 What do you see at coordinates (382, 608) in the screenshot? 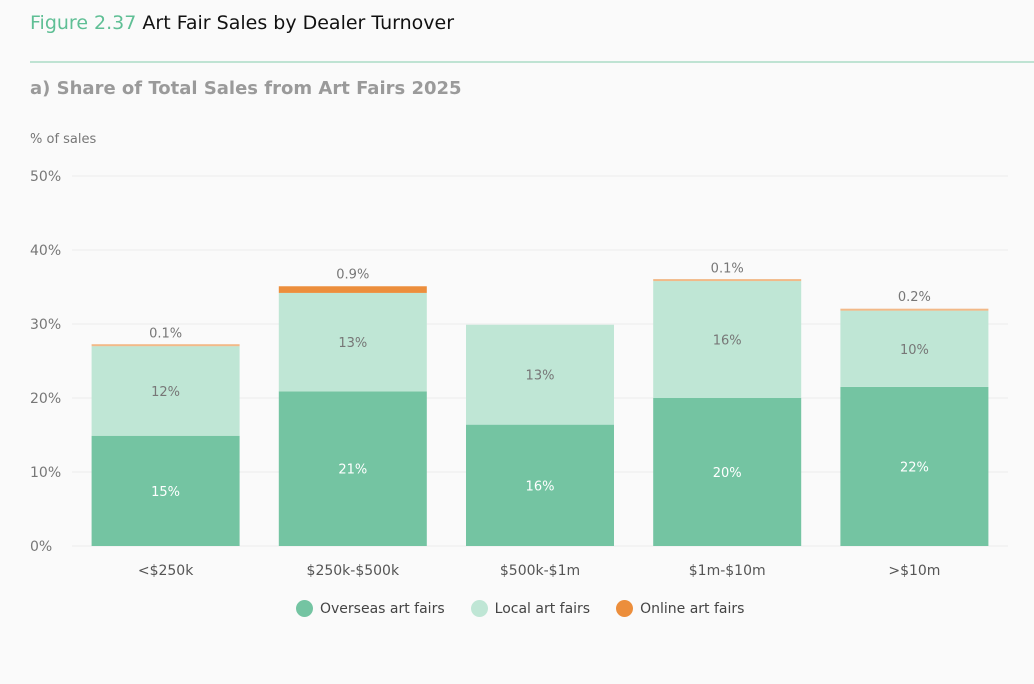
I see `legend-label: Overseas art fairs` at bounding box center [382, 608].